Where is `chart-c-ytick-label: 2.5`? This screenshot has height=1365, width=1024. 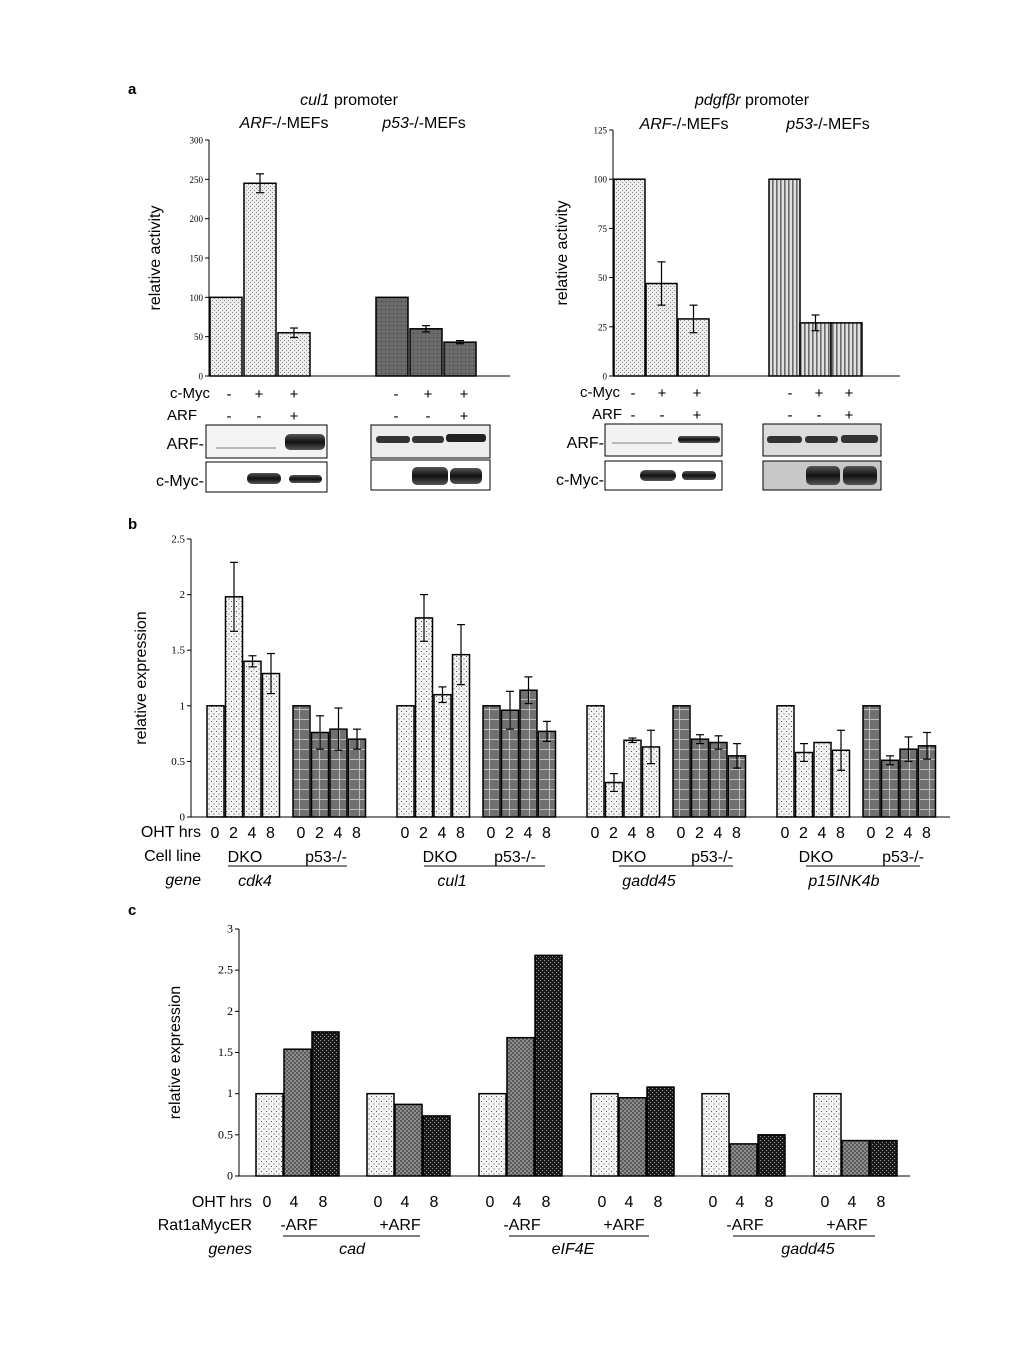
chart-c-ytick-label: 2.5 is located at coordinates (225, 970).